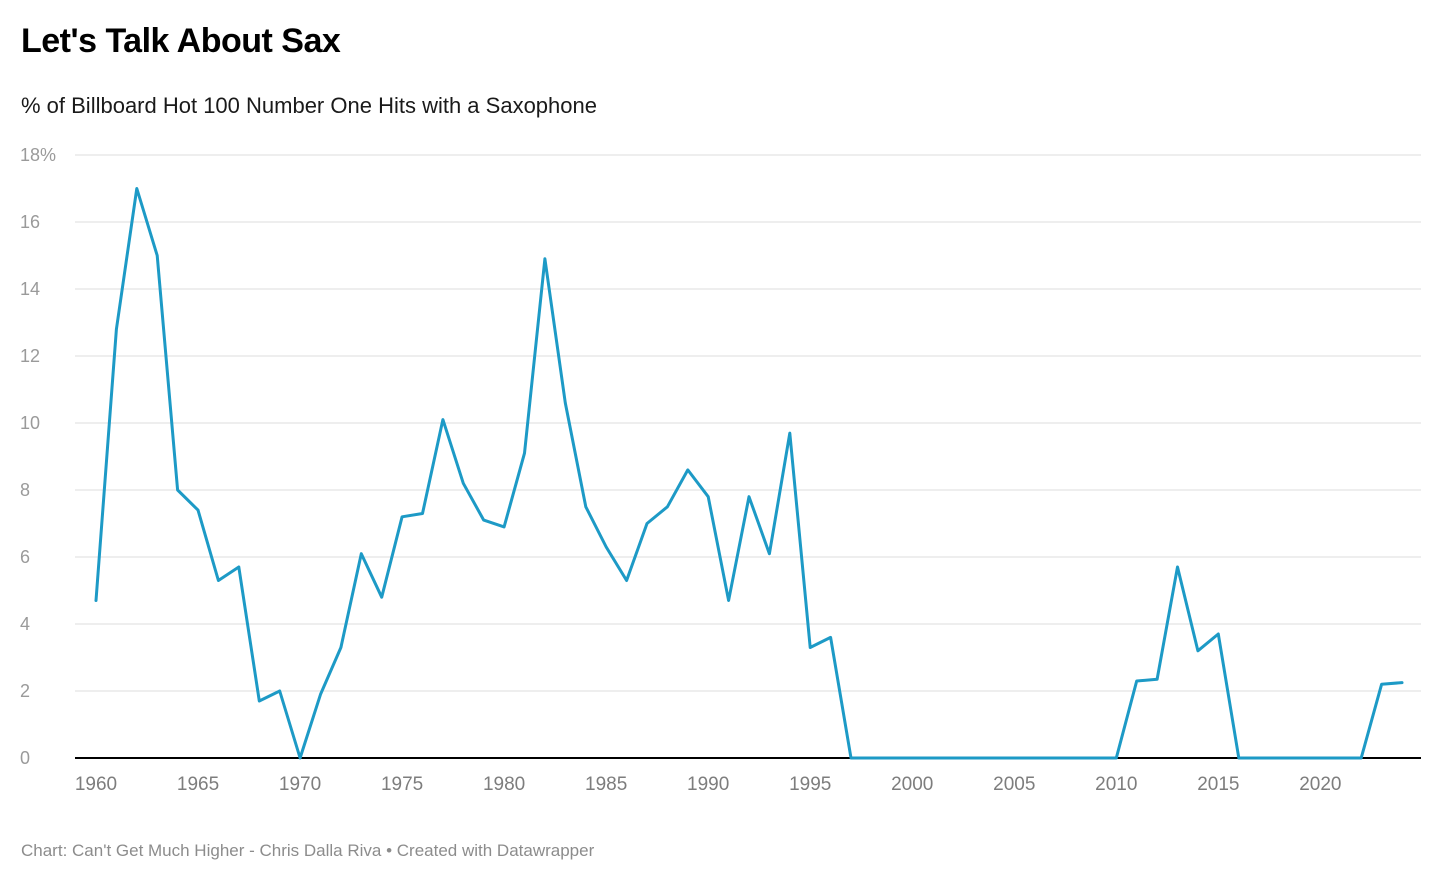  Describe the element at coordinates (1218, 784) in the screenshot. I see `x-tick-label: 2015` at that location.